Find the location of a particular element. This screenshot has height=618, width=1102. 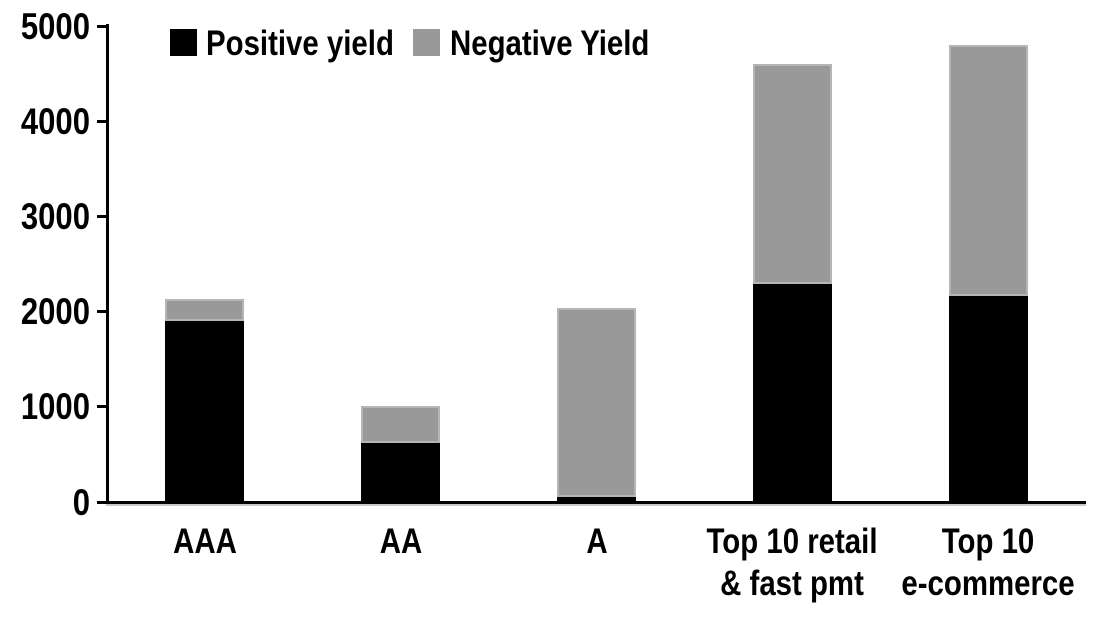

bar-a-positive-yield is located at coordinates (596, 499).